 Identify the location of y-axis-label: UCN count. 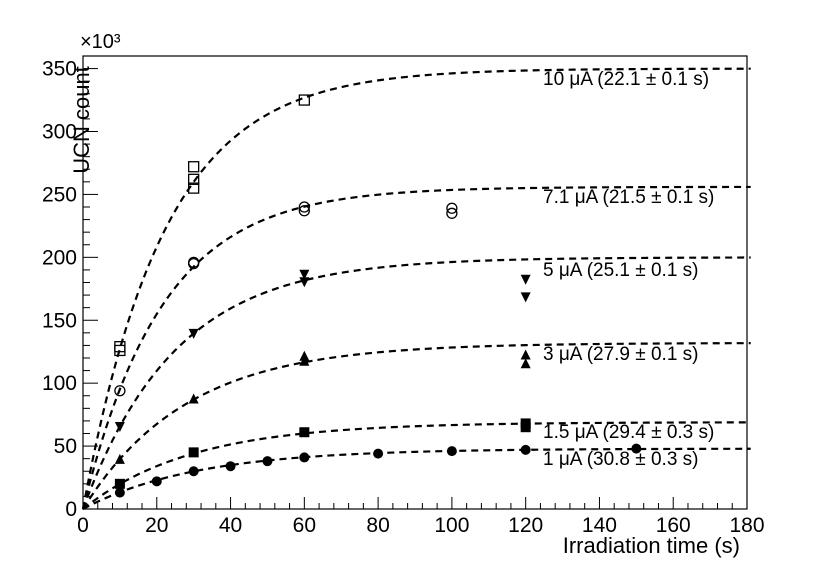
(81, 120).